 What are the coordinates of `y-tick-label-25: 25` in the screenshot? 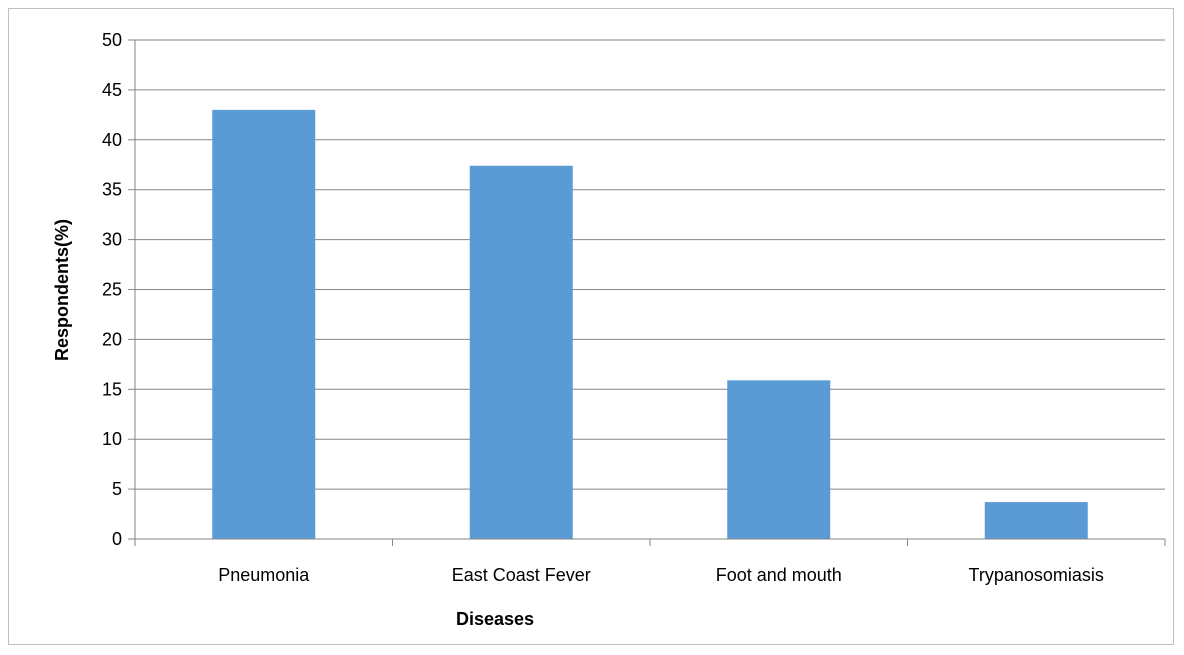 It's located at (112, 290).